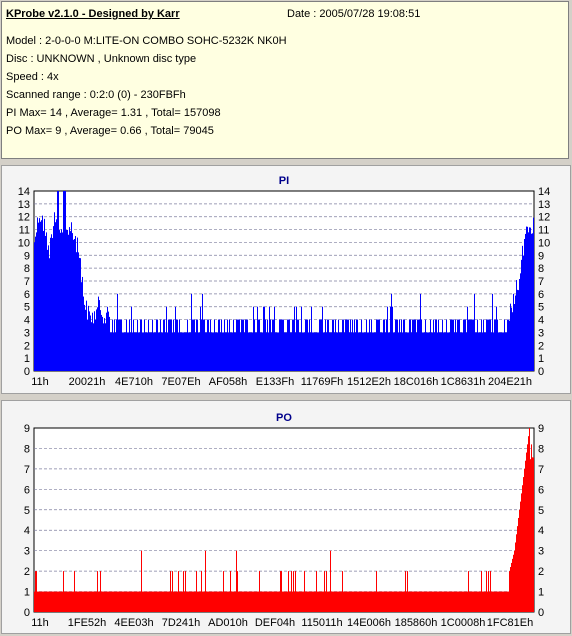  I want to click on y-tick-label-left: 3, so click(27, 333).